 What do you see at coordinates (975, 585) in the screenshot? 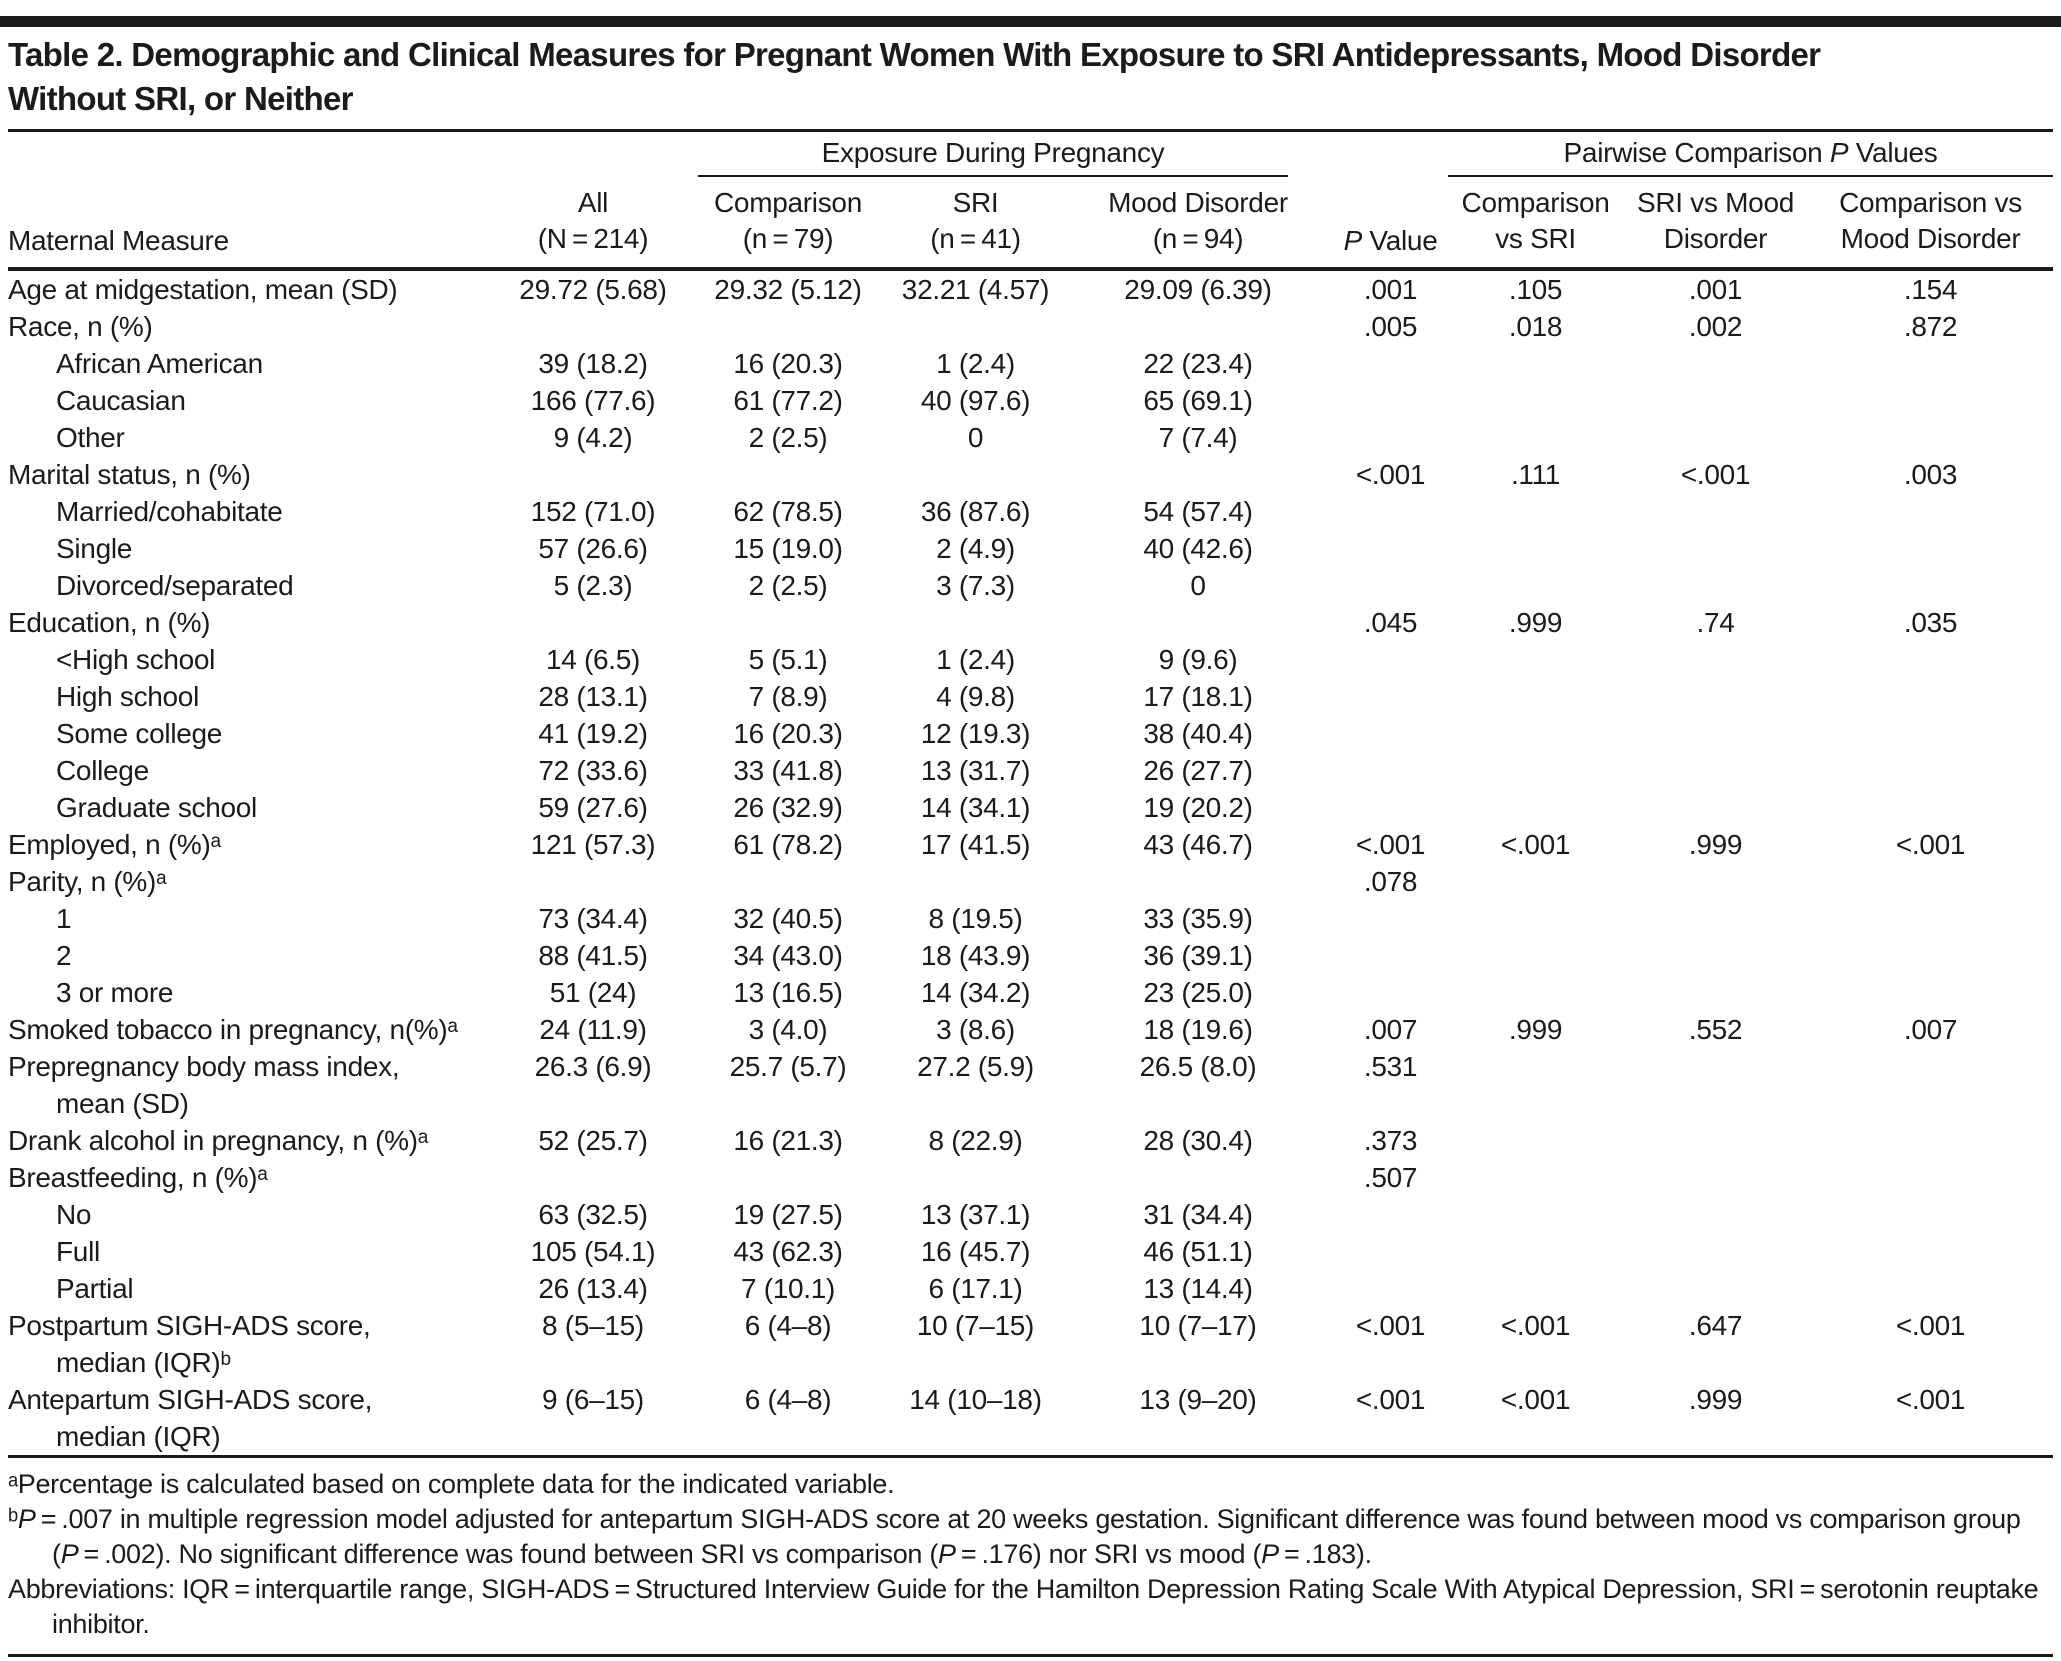
I see `cell-sri: 3 (7.3)` at bounding box center [975, 585].